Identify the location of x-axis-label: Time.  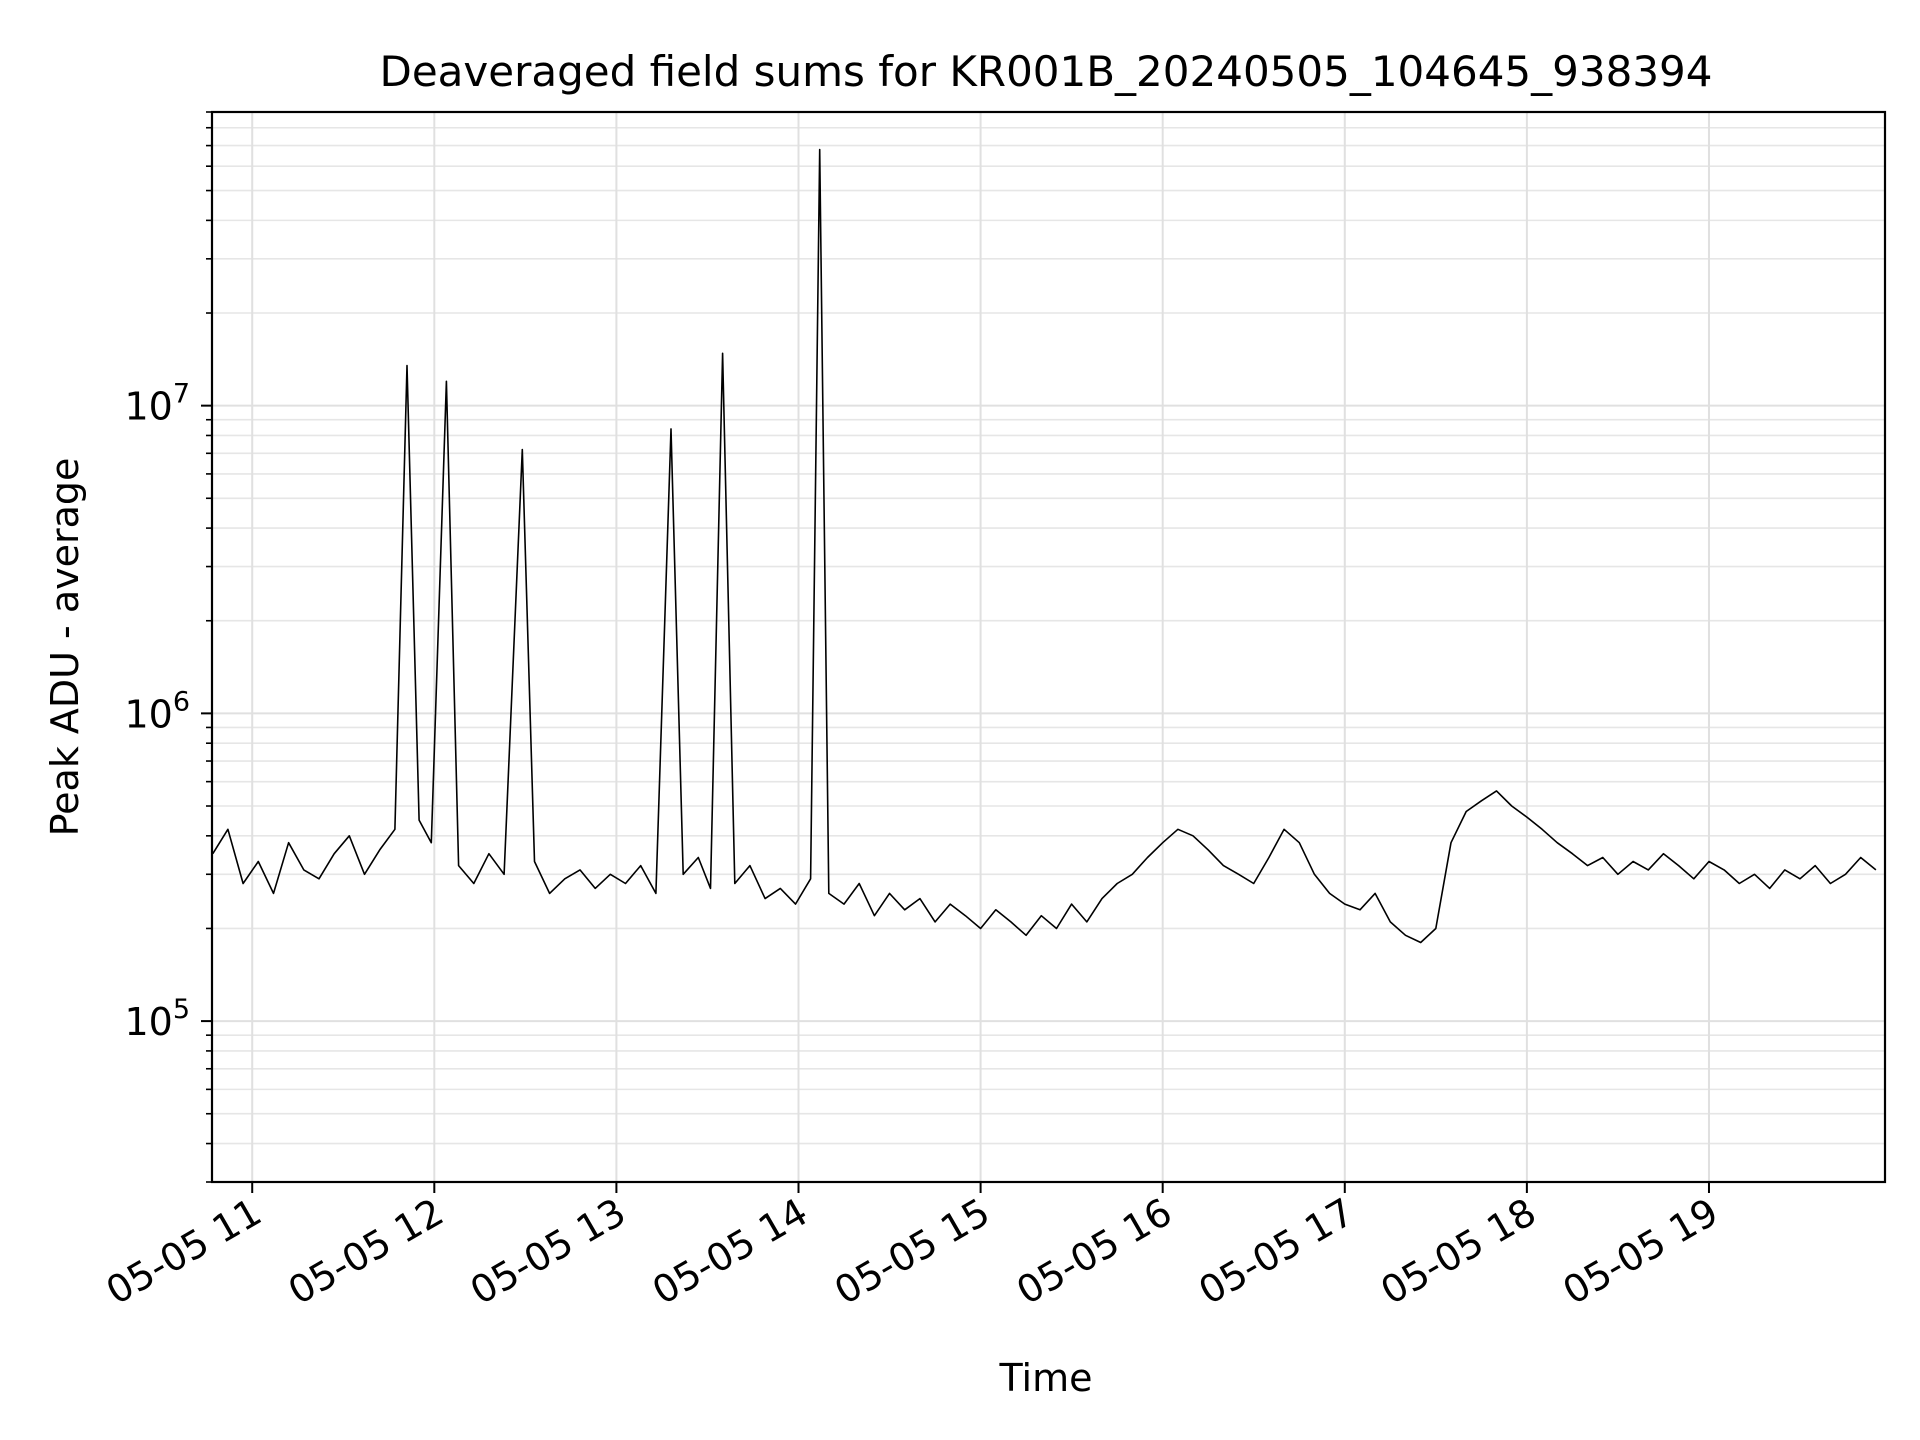
(1046, 1378).